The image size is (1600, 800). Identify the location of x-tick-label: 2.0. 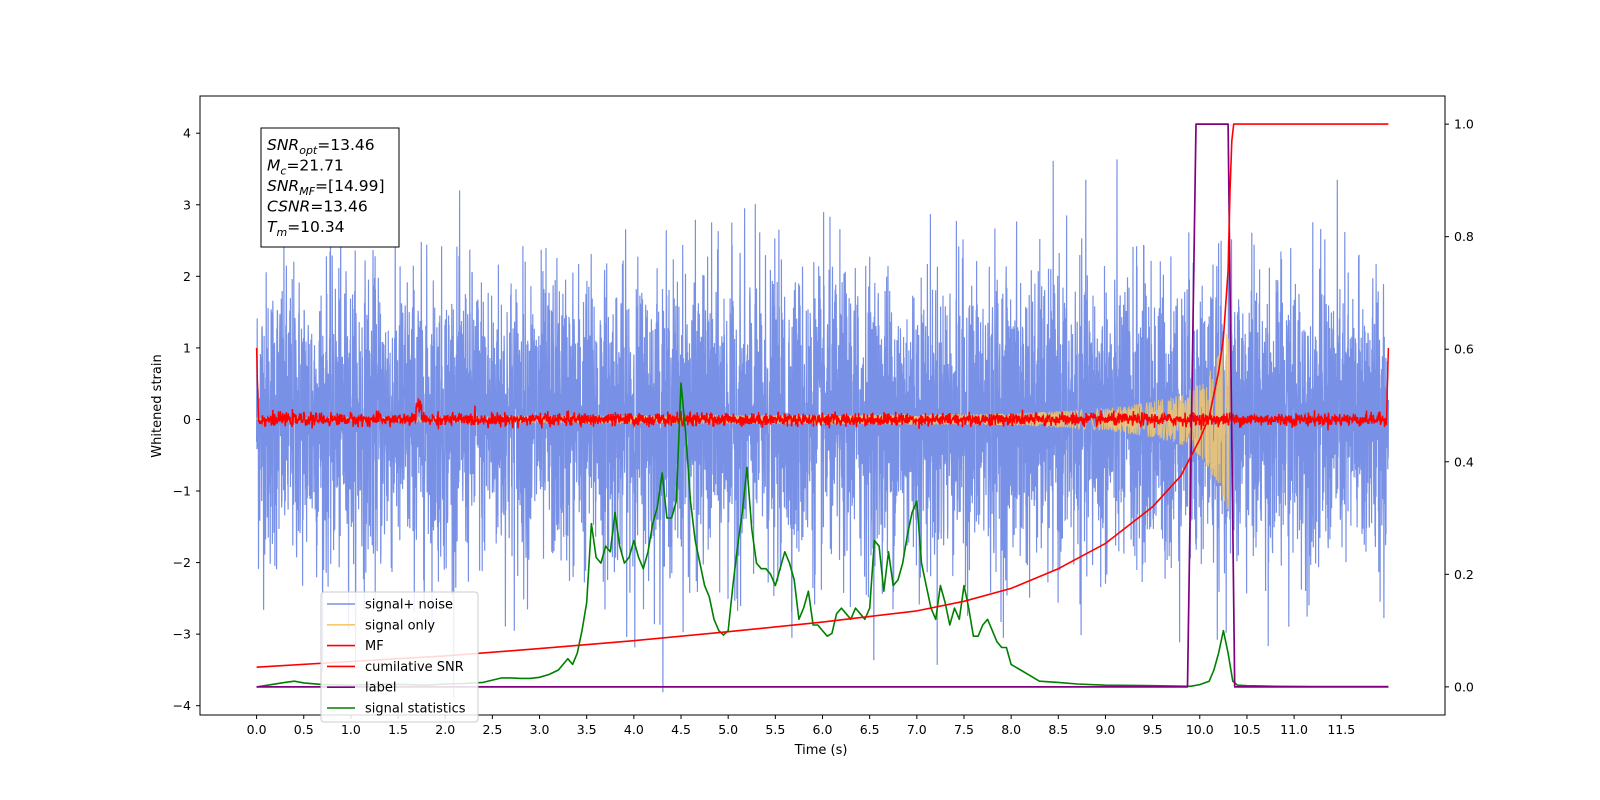
(445, 729).